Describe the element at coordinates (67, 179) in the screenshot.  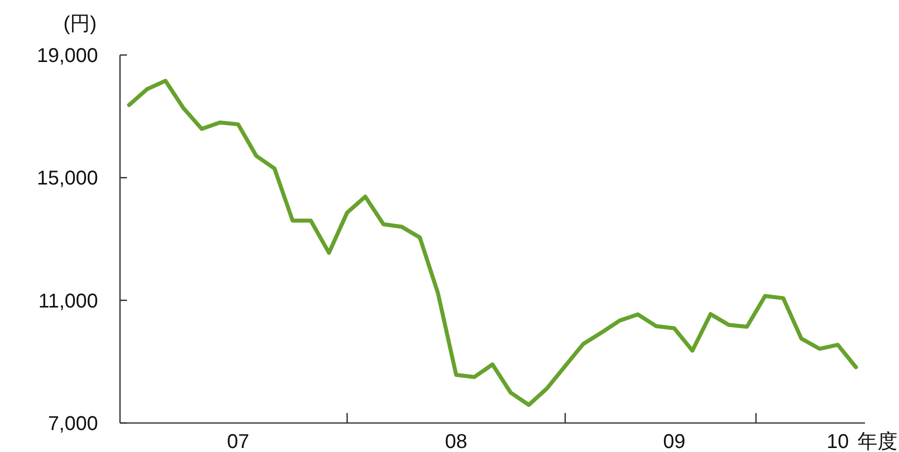
I see `y-tick-label: 15,000` at that location.